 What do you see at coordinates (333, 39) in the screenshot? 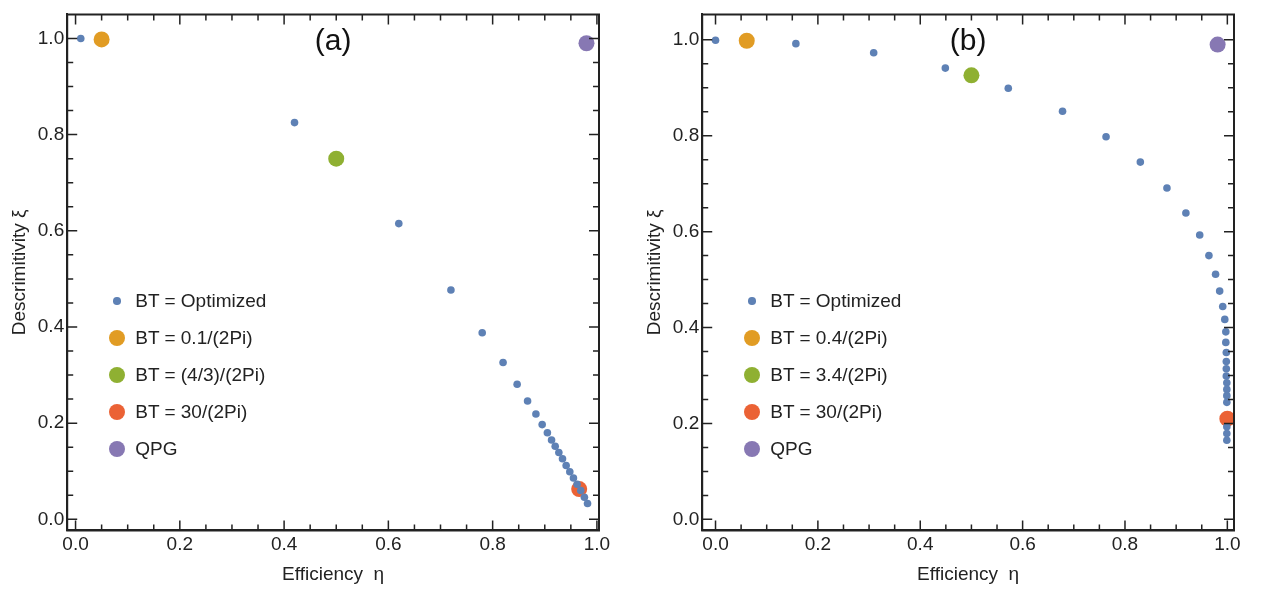
I see `annotation: (a)` at bounding box center [333, 39].